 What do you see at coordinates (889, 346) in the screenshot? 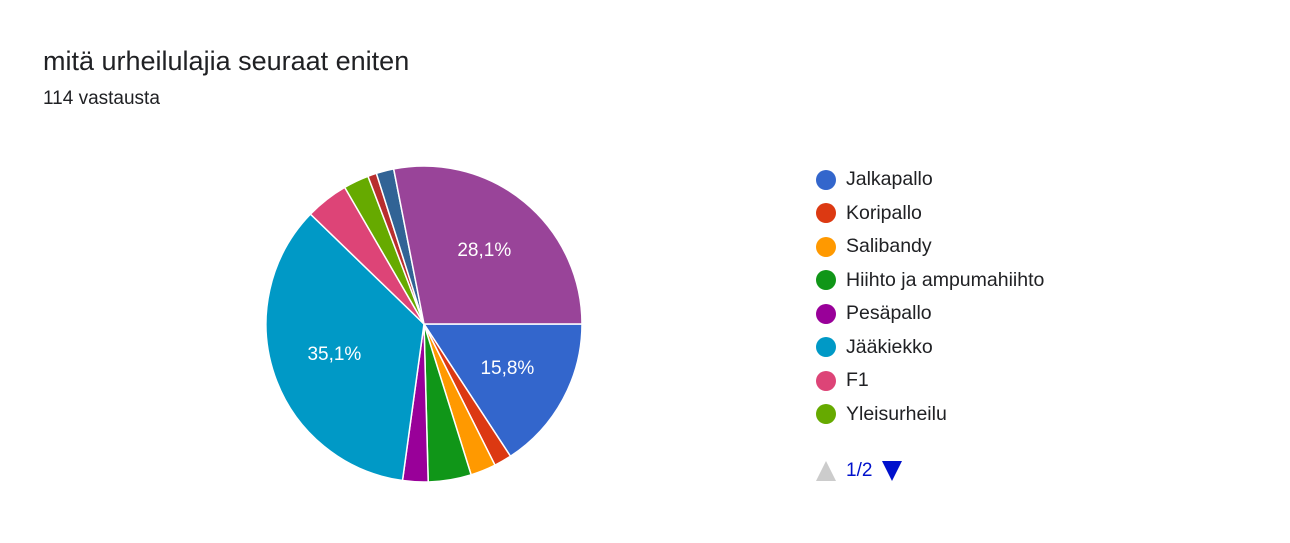
I see `legend-label: Jääkiekko` at bounding box center [889, 346].